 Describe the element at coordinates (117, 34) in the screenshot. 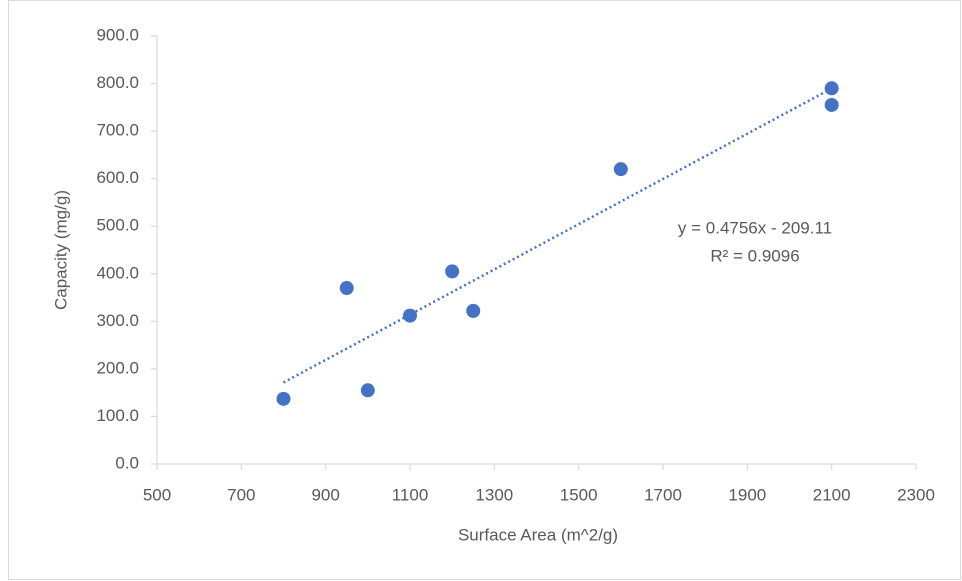

I see `y-tick-label: 900.0` at that location.